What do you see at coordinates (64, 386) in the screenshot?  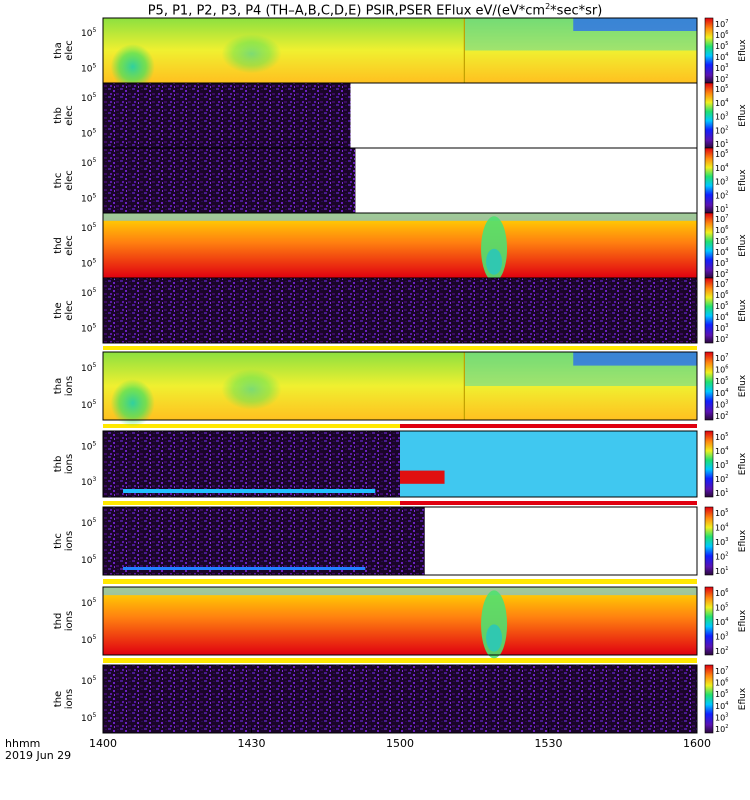 I see `panel-ylabel: thaions` at bounding box center [64, 386].